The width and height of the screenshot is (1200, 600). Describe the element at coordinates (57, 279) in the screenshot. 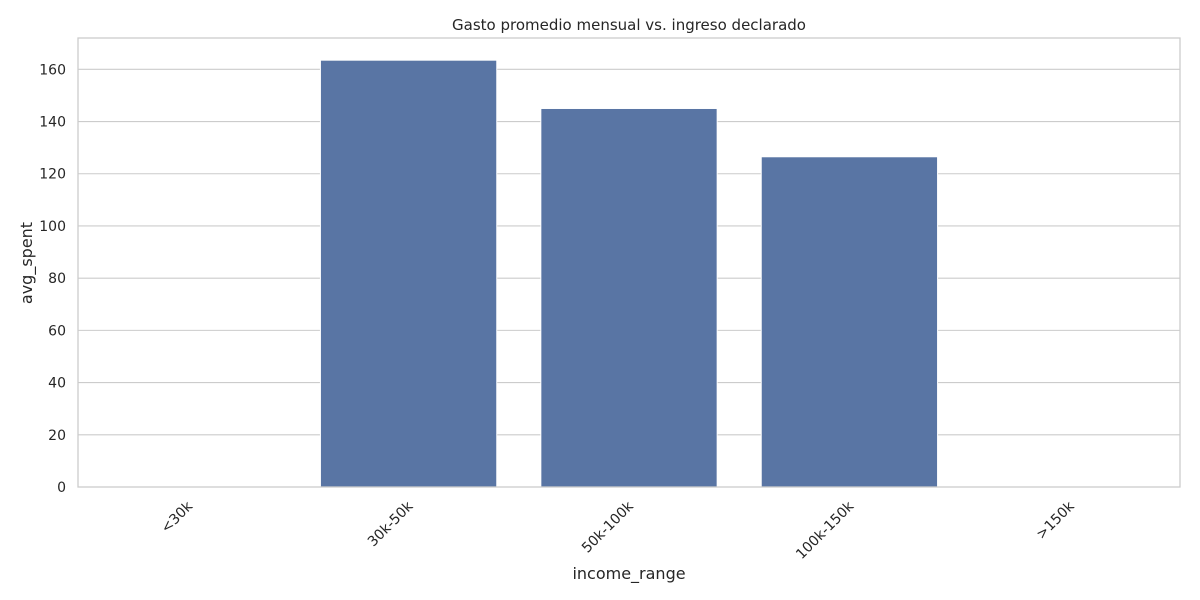

I see `y-tick-label: 80` at that location.